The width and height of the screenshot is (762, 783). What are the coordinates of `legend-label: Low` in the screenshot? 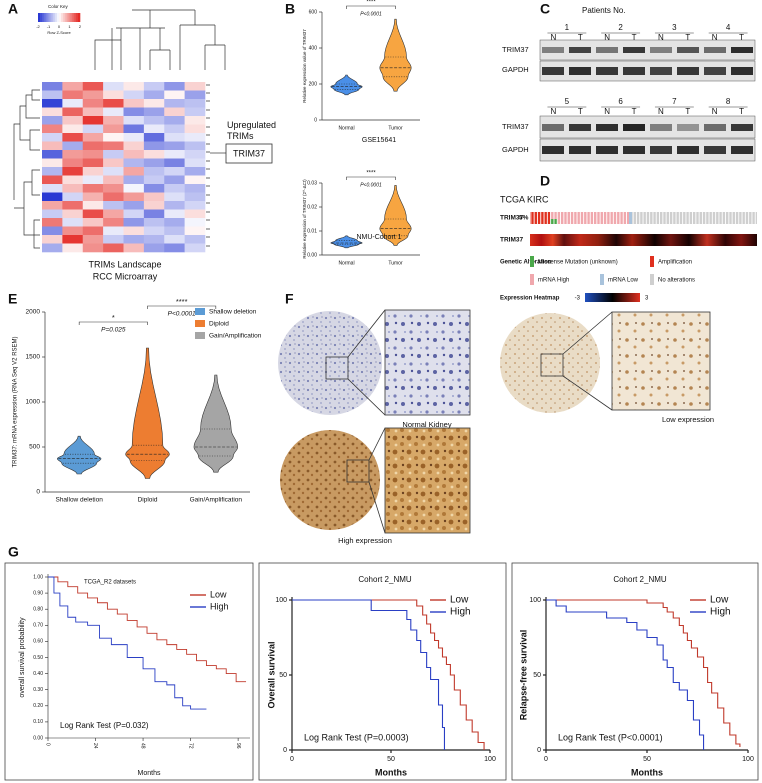 It's located at (459, 600).